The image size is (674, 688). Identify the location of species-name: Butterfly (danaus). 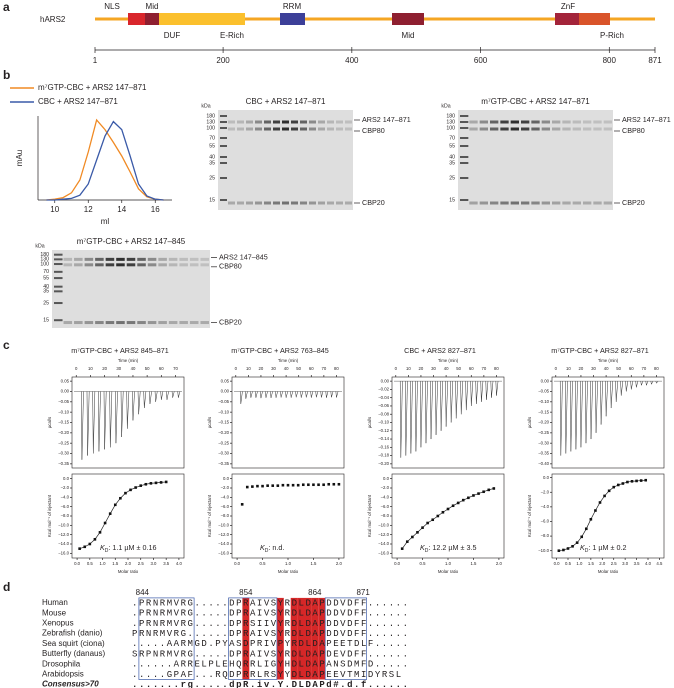
(73, 653).